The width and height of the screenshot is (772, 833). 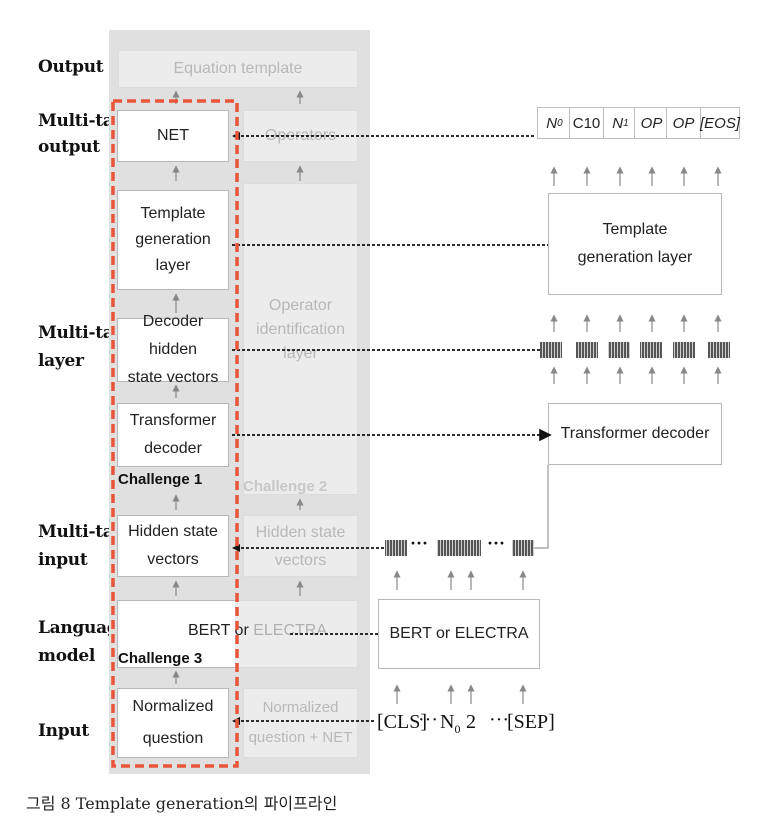 What do you see at coordinates (419, 543) in the screenshot?
I see `hidden-dots-1: ···` at bounding box center [419, 543].